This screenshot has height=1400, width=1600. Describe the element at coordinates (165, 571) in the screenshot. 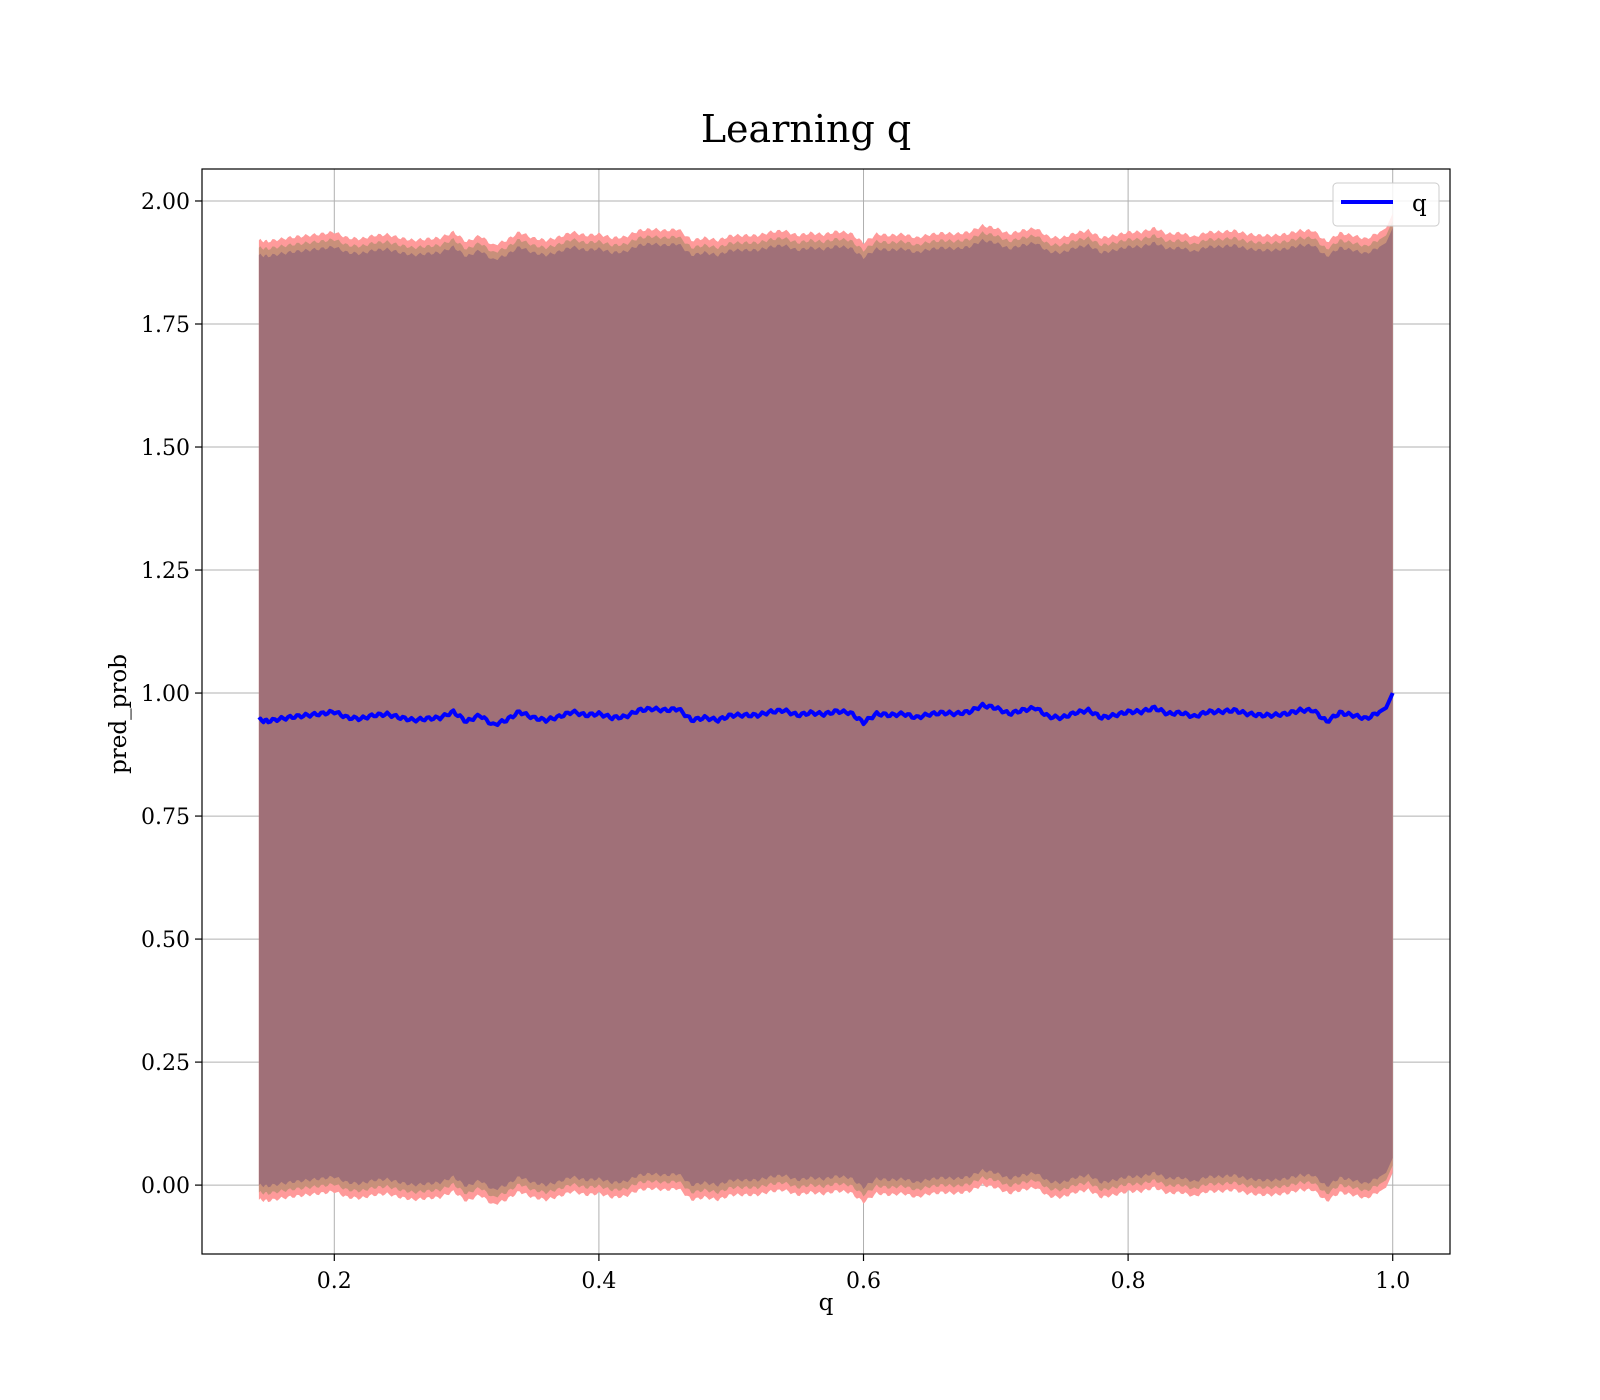

I see `y-tick-label: 1.25` at that location.